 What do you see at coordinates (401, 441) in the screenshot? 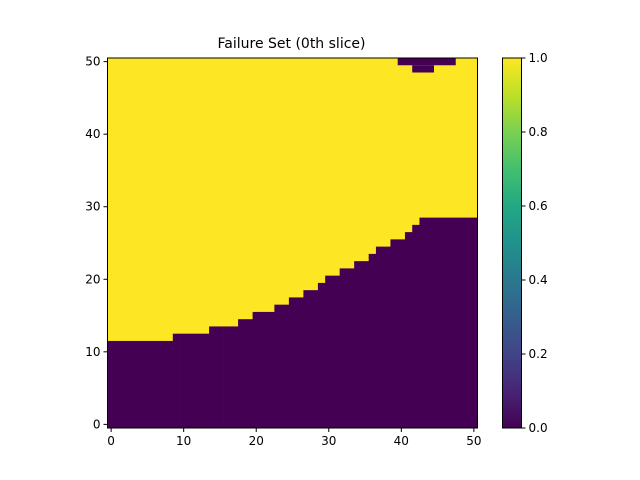
I see `x-tick-label-40: 40` at bounding box center [401, 441].